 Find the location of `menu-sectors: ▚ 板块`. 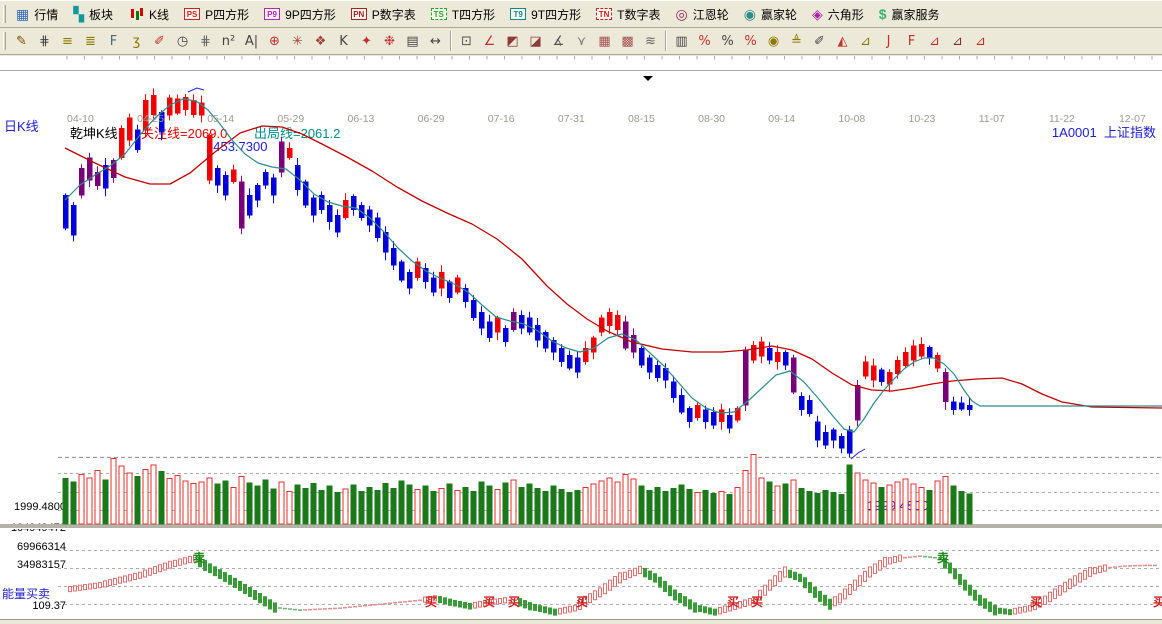

menu-sectors: ▚ 板块 is located at coordinates (94, 14).